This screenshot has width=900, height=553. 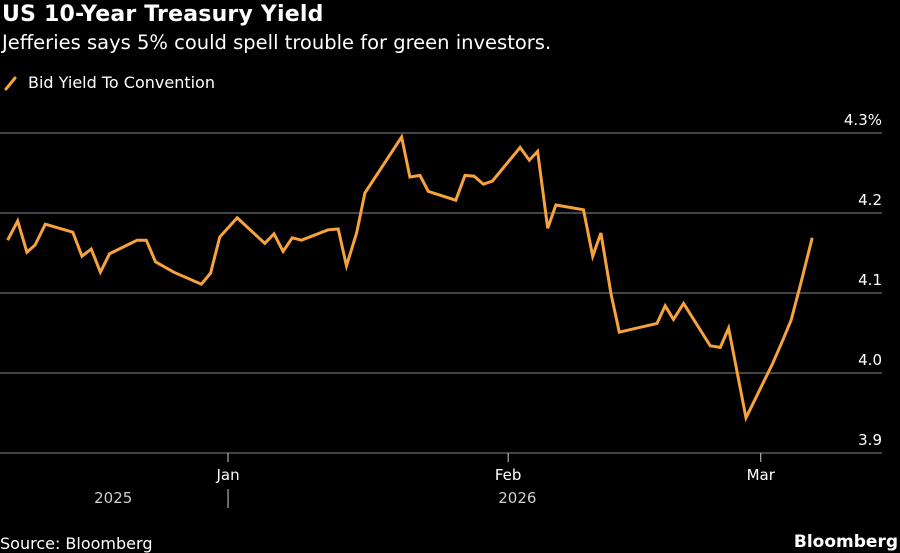 I want to click on y-tick-label: 3.9, so click(x=870, y=440).